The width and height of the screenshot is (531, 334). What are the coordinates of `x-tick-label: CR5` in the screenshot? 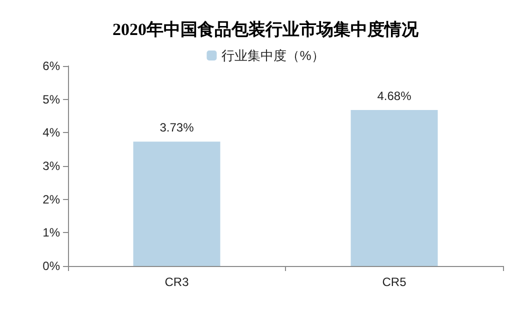 It's located at (394, 282).